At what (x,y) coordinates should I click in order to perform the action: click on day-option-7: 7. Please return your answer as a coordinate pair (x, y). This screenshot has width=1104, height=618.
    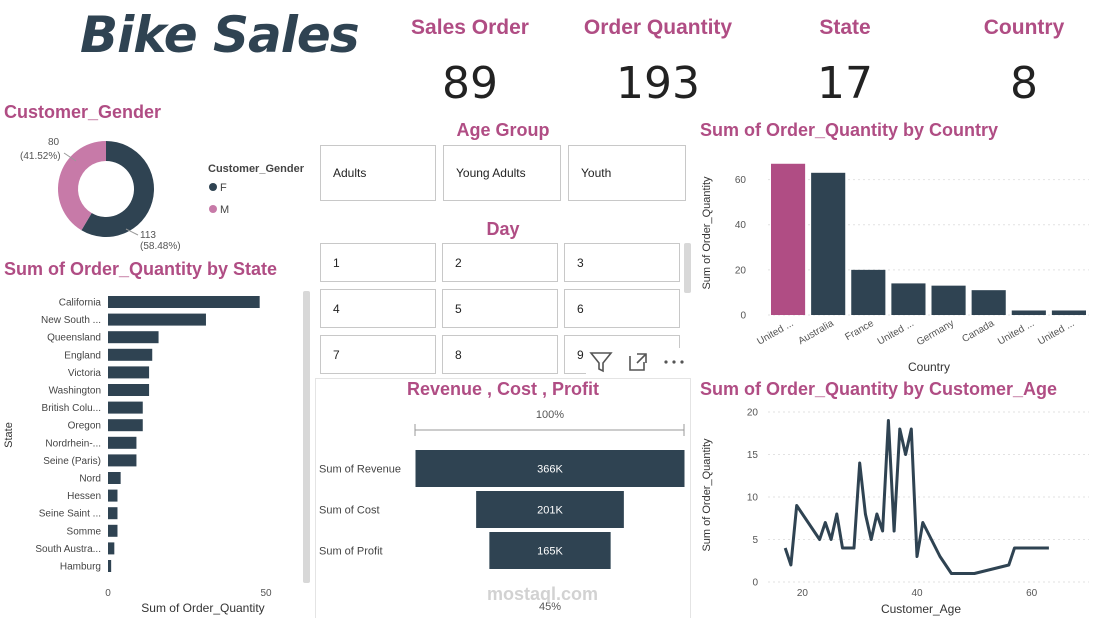
    Looking at the image, I should click on (378, 354).